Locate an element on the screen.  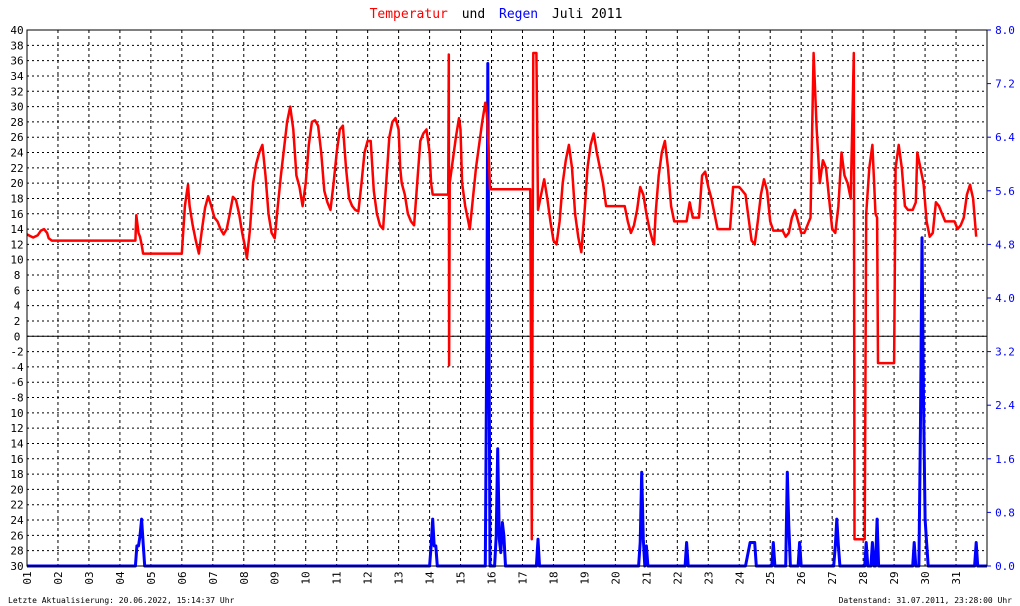
right-axis-ticks: 8.0 7.2 6.4 5.6 4.8 4.0 3.2 2.4 1.6 0.8 0.0 is located at coordinates (1001, 298).